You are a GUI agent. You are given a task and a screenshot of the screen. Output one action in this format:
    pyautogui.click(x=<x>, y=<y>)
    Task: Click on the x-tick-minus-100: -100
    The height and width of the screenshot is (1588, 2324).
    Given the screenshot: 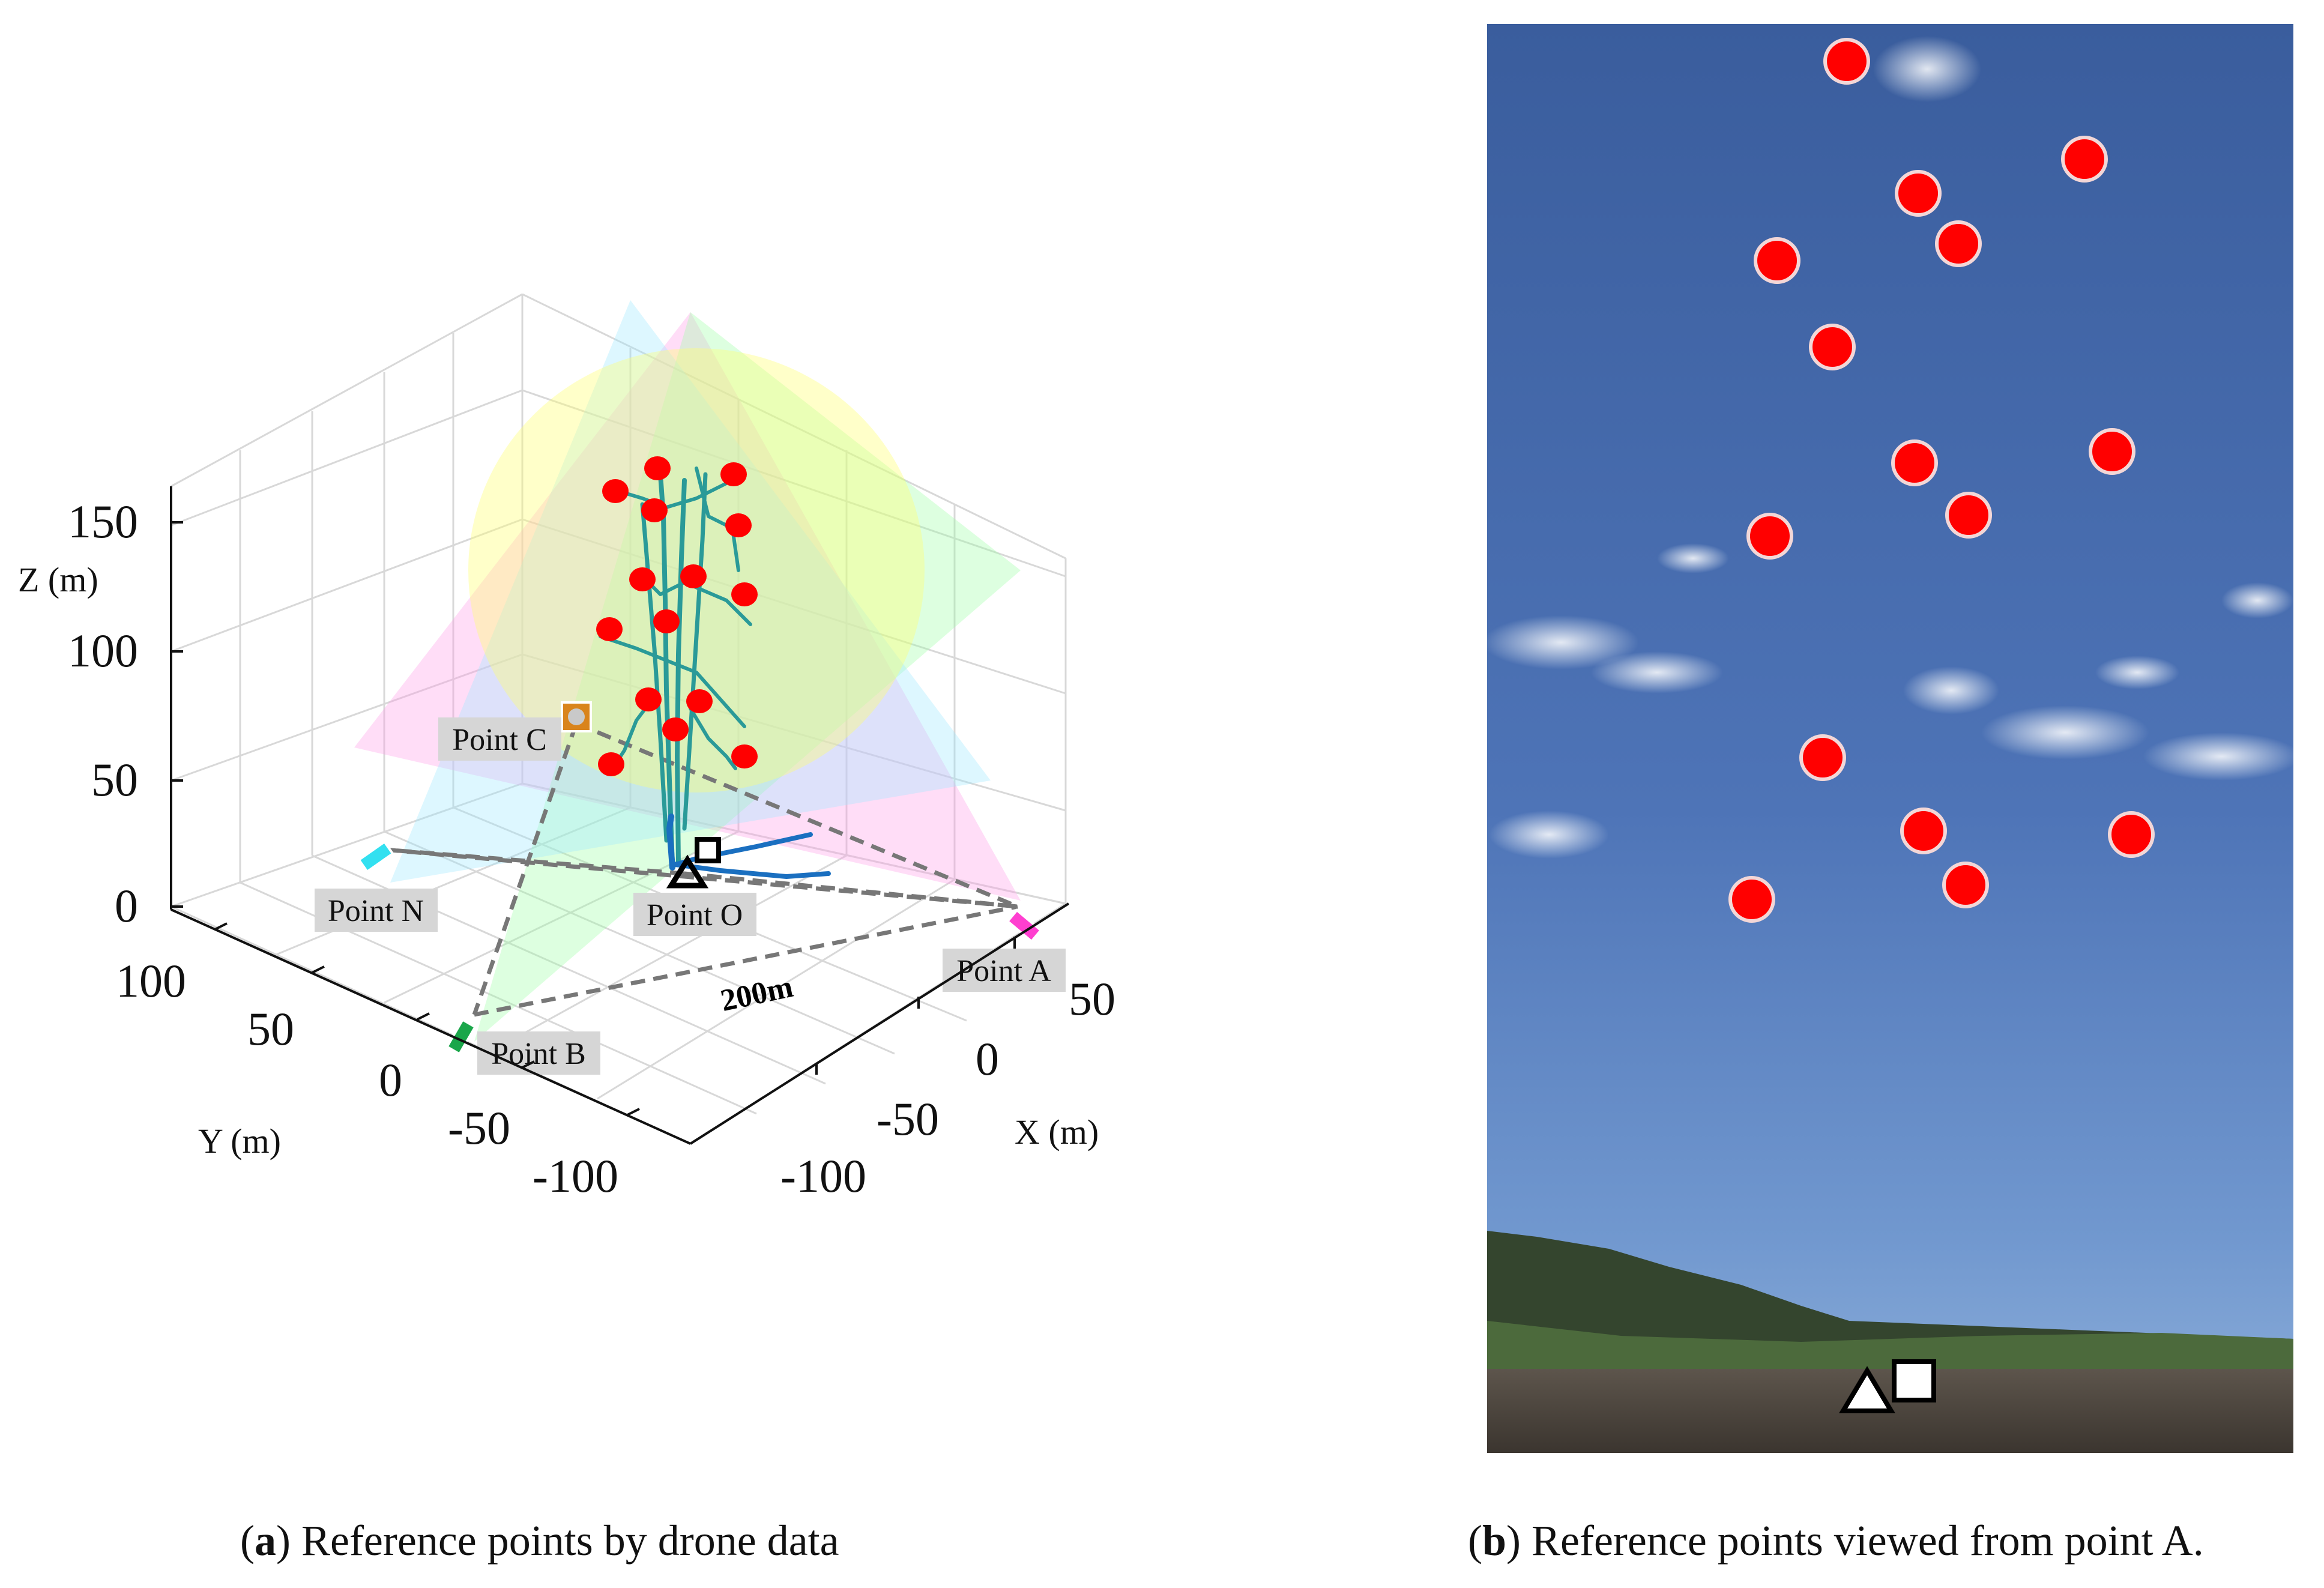 What is the action you would take?
    pyautogui.click(x=823, y=1176)
    